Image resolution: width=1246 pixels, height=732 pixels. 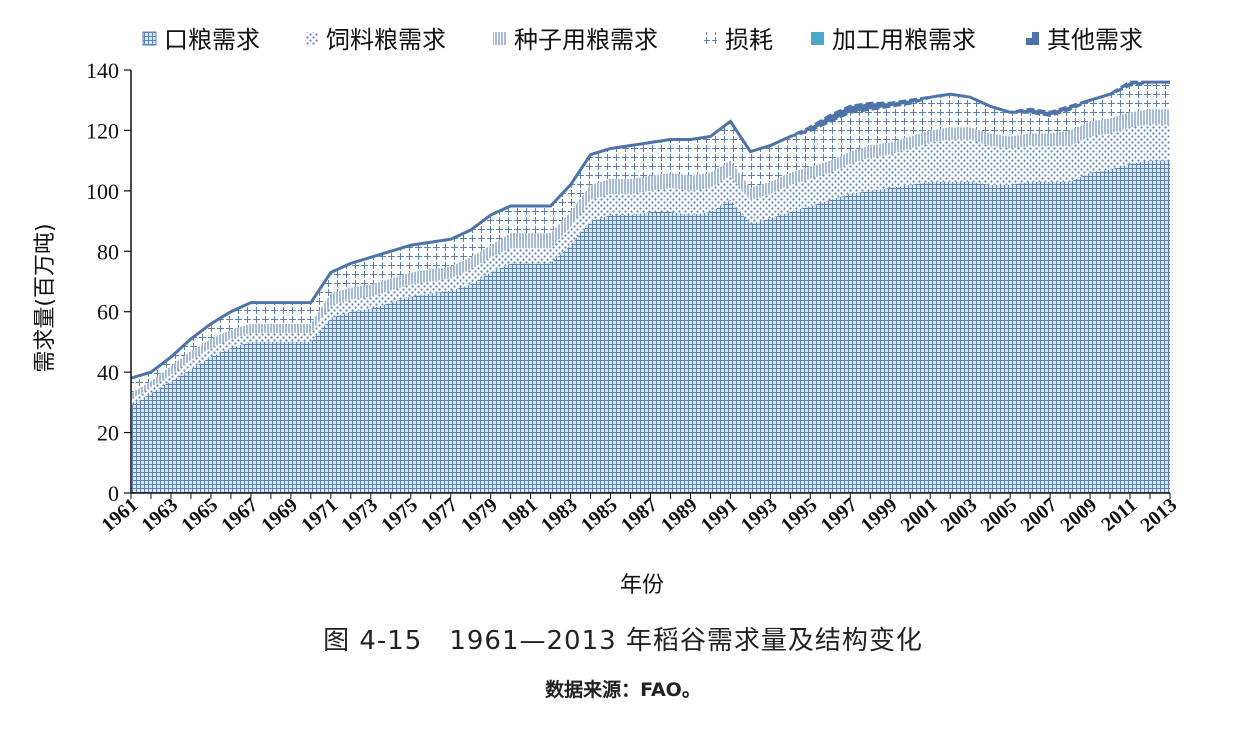 I want to click on x-tick-label: 2013, so click(x=1158, y=515).